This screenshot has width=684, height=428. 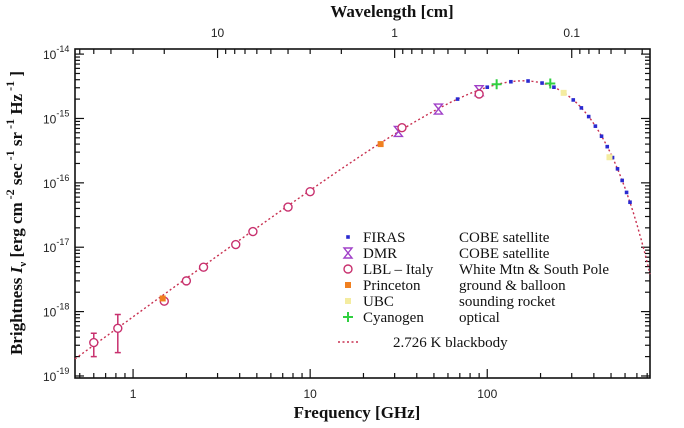 What do you see at coordinates (310, 394) in the screenshot?
I see `x-tick-label: 10` at bounding box center [310, 394].